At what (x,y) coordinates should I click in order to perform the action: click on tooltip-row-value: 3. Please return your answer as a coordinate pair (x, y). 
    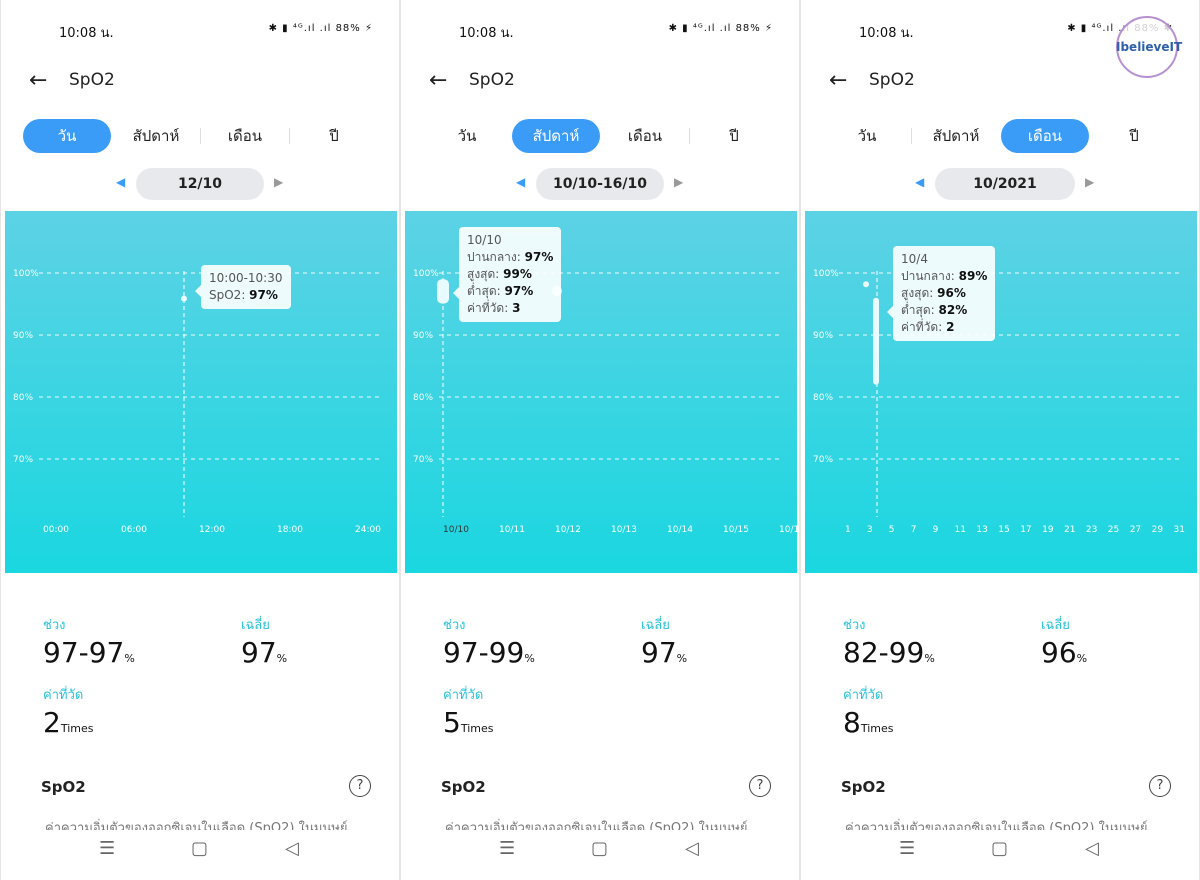
    Looking at the image, I should click on (516, 308).